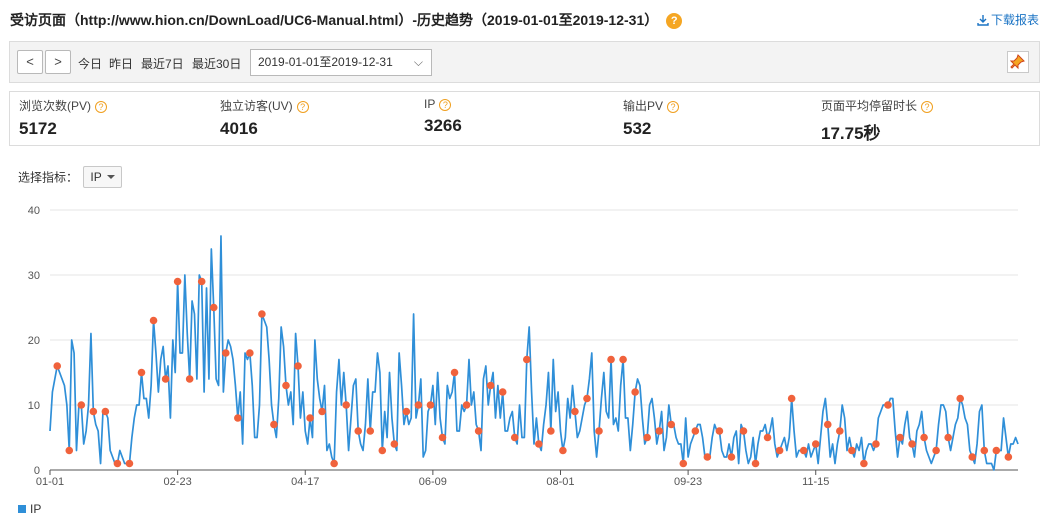 The width and height of the screenshot is (1053, 525). Describe the element at coordinates (1018, 62) in the screenshot. I see `pin-button` at that location.